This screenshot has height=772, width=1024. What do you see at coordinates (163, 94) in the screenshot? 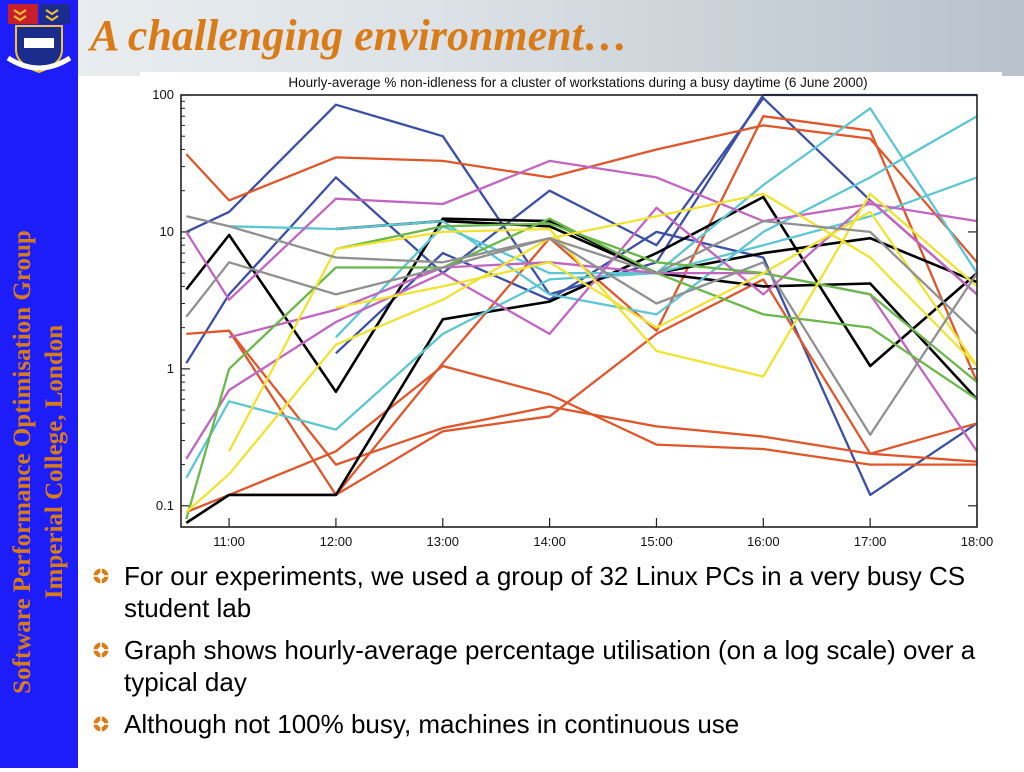
I see `y-tick-label: 100` at bounding box center [163, 94].